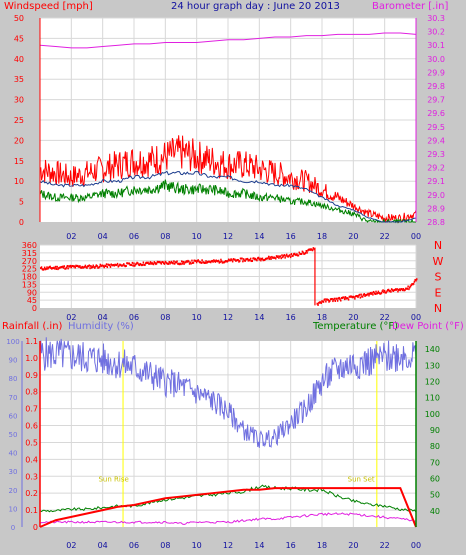 The height and width of the screenshot is (555, 466). Describe the element at coordinates (438, 245) in the screenshot. I see `compass-label: N` at that location.